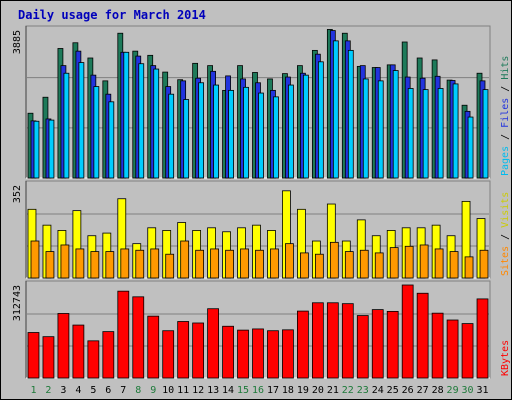  What do you see at coordinates (505, 161) in the screenshot?
I see `legend-pages: Pages` at bounding box center [505, 161].